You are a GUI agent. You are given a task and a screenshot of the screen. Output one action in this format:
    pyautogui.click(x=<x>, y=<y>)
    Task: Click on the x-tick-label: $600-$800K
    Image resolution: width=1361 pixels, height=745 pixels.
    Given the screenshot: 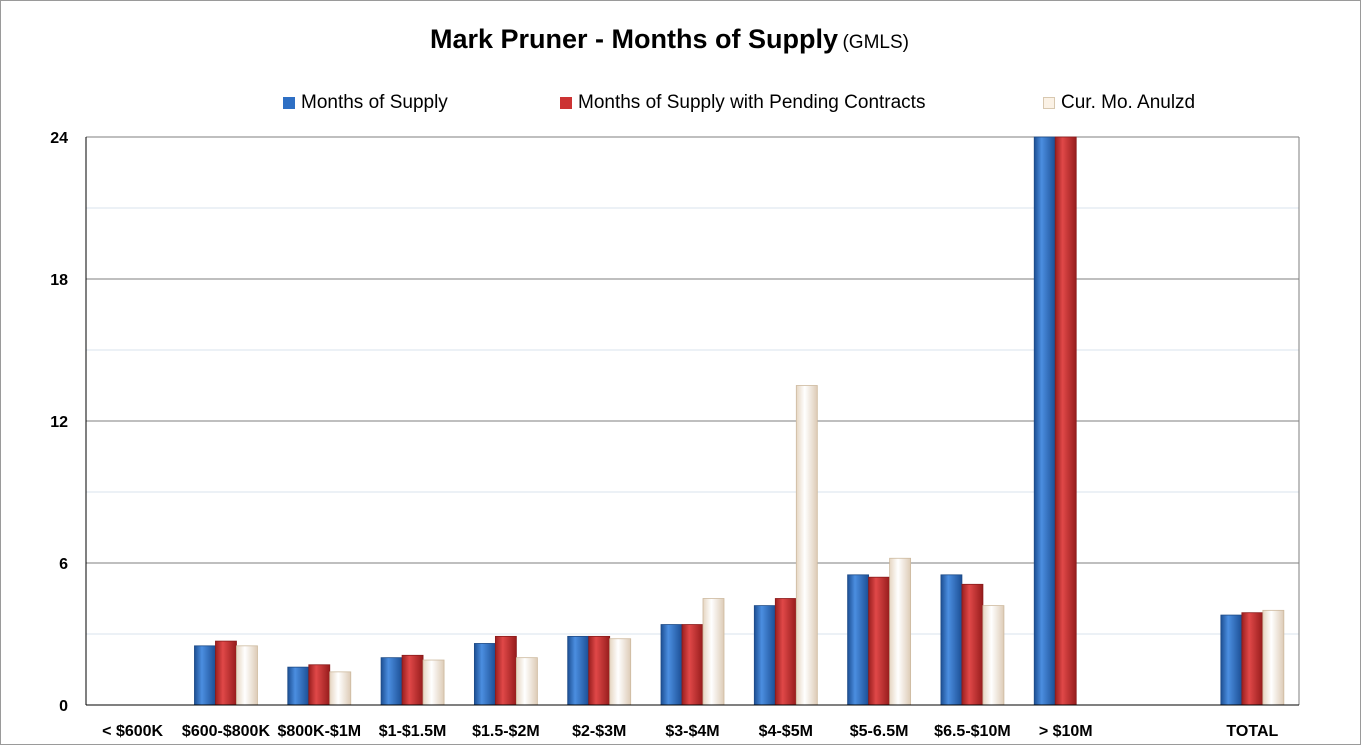 What is the action you would take?
    pyautogui.click(x=226, y=731)
    